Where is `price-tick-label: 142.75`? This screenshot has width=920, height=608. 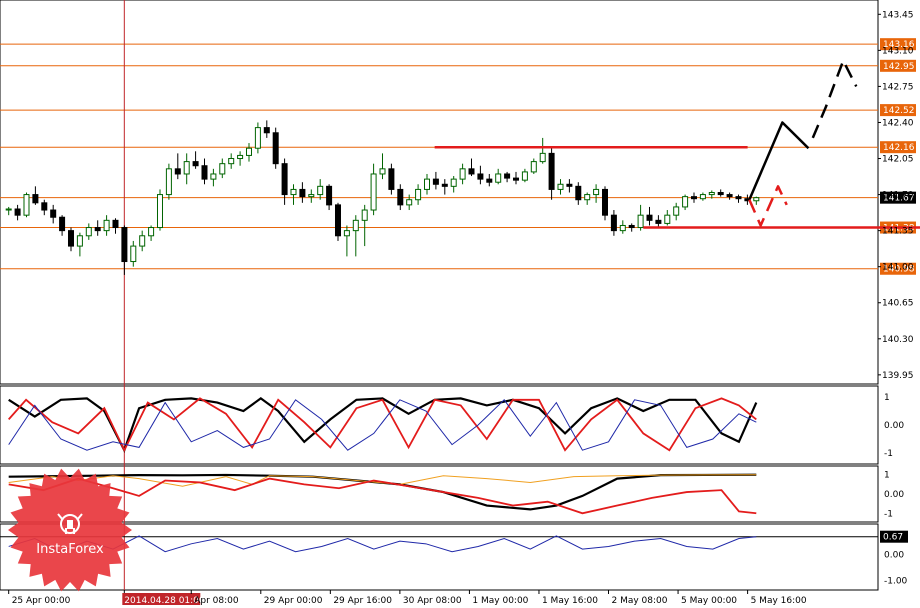
price-tick-label: 142.75 is located at coordinates (898, 87).